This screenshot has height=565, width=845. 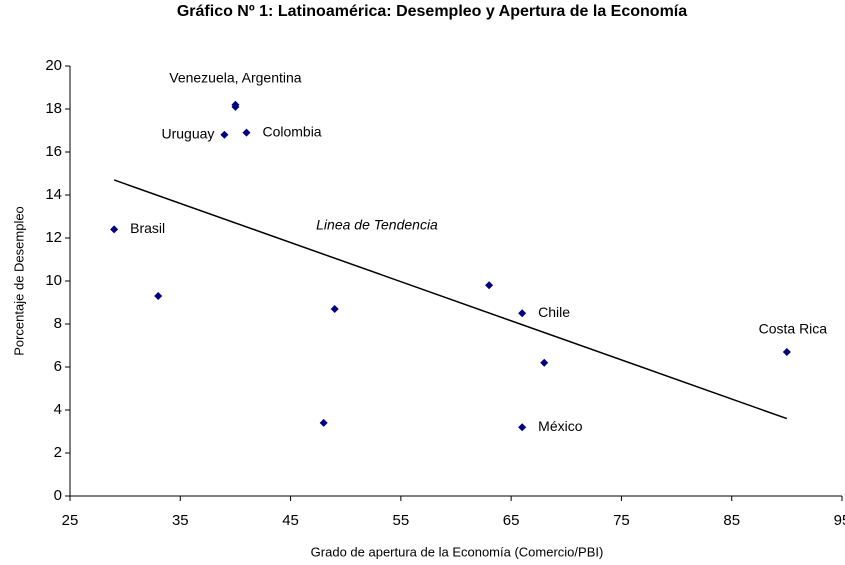 What do you see at coordinates (147, 228) in the screenshot?
I see `point-label: Brasil` at bounding box center [147, 228].